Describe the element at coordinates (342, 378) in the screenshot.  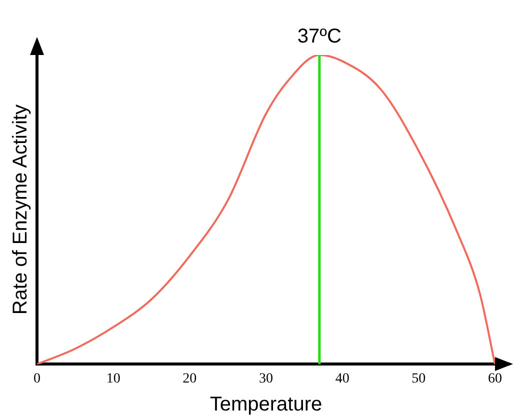
I see `x-tick-label: 40` at that location.